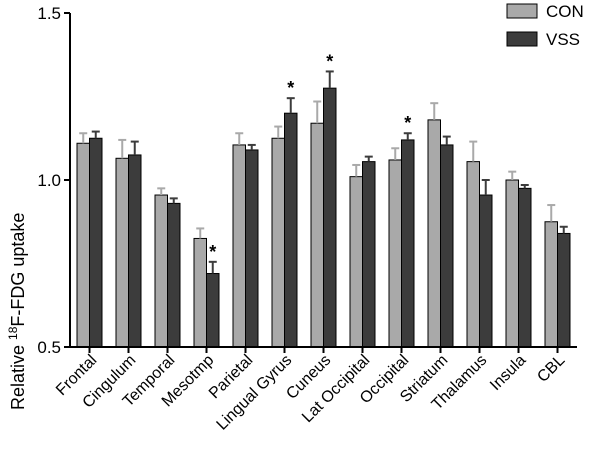  I want to click on legend: CON VSS, so click(545, 25).